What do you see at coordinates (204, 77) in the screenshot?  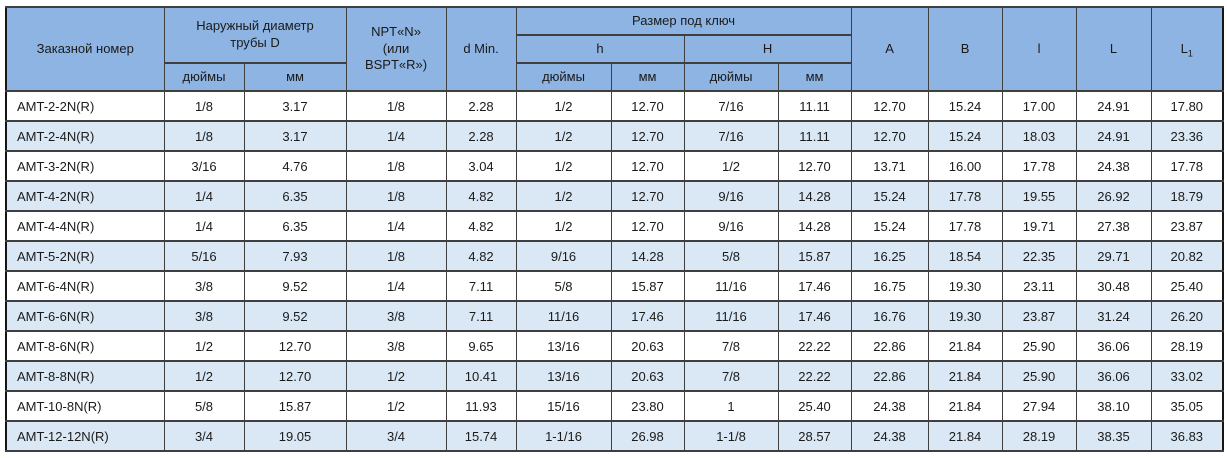 I see `col-header-d-inches: дюймы` at bounding box center [204, 77].